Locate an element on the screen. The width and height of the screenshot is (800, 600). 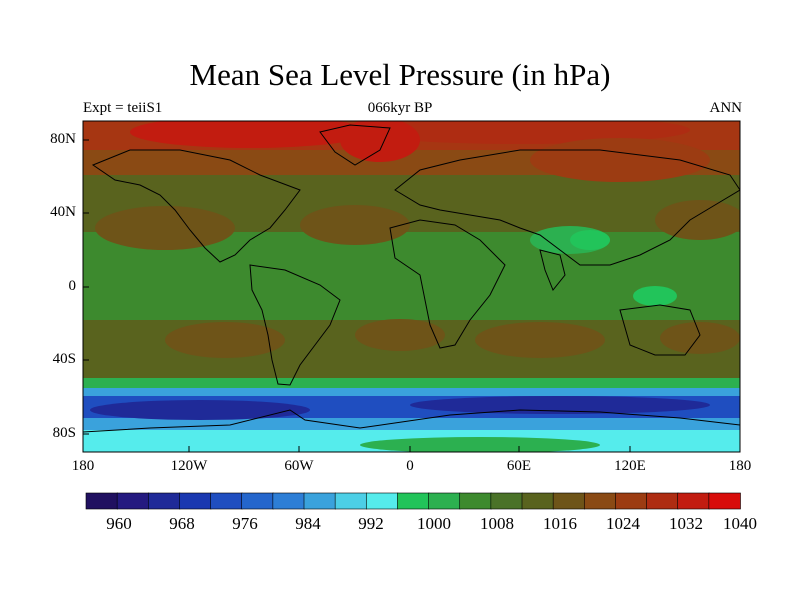
band-antarctic-edge is located at coordinates (411, 425).